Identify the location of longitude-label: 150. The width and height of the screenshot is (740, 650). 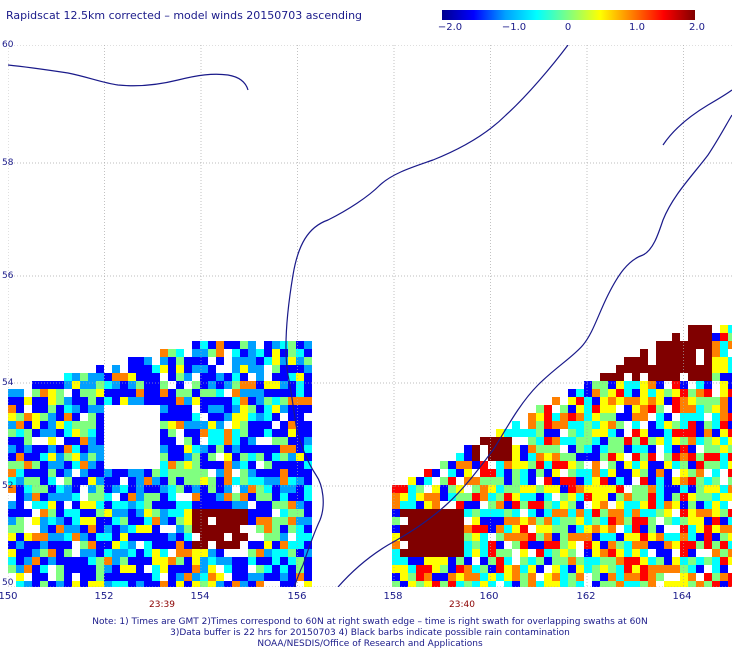
(9, 596).